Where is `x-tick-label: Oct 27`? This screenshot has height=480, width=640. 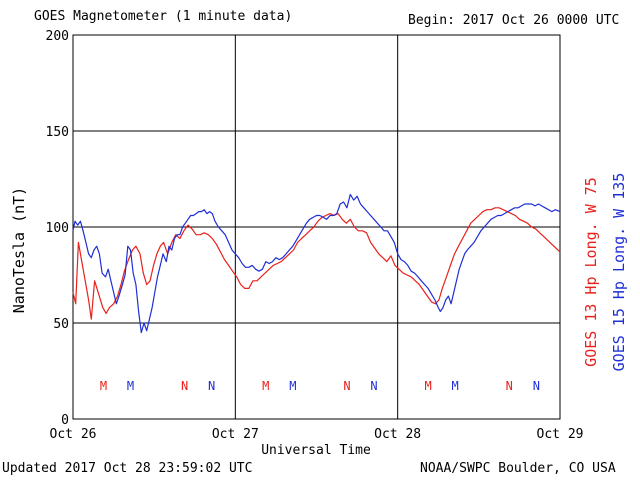
x-tick-label: Oct 27 is located at coordinates (235, 434).